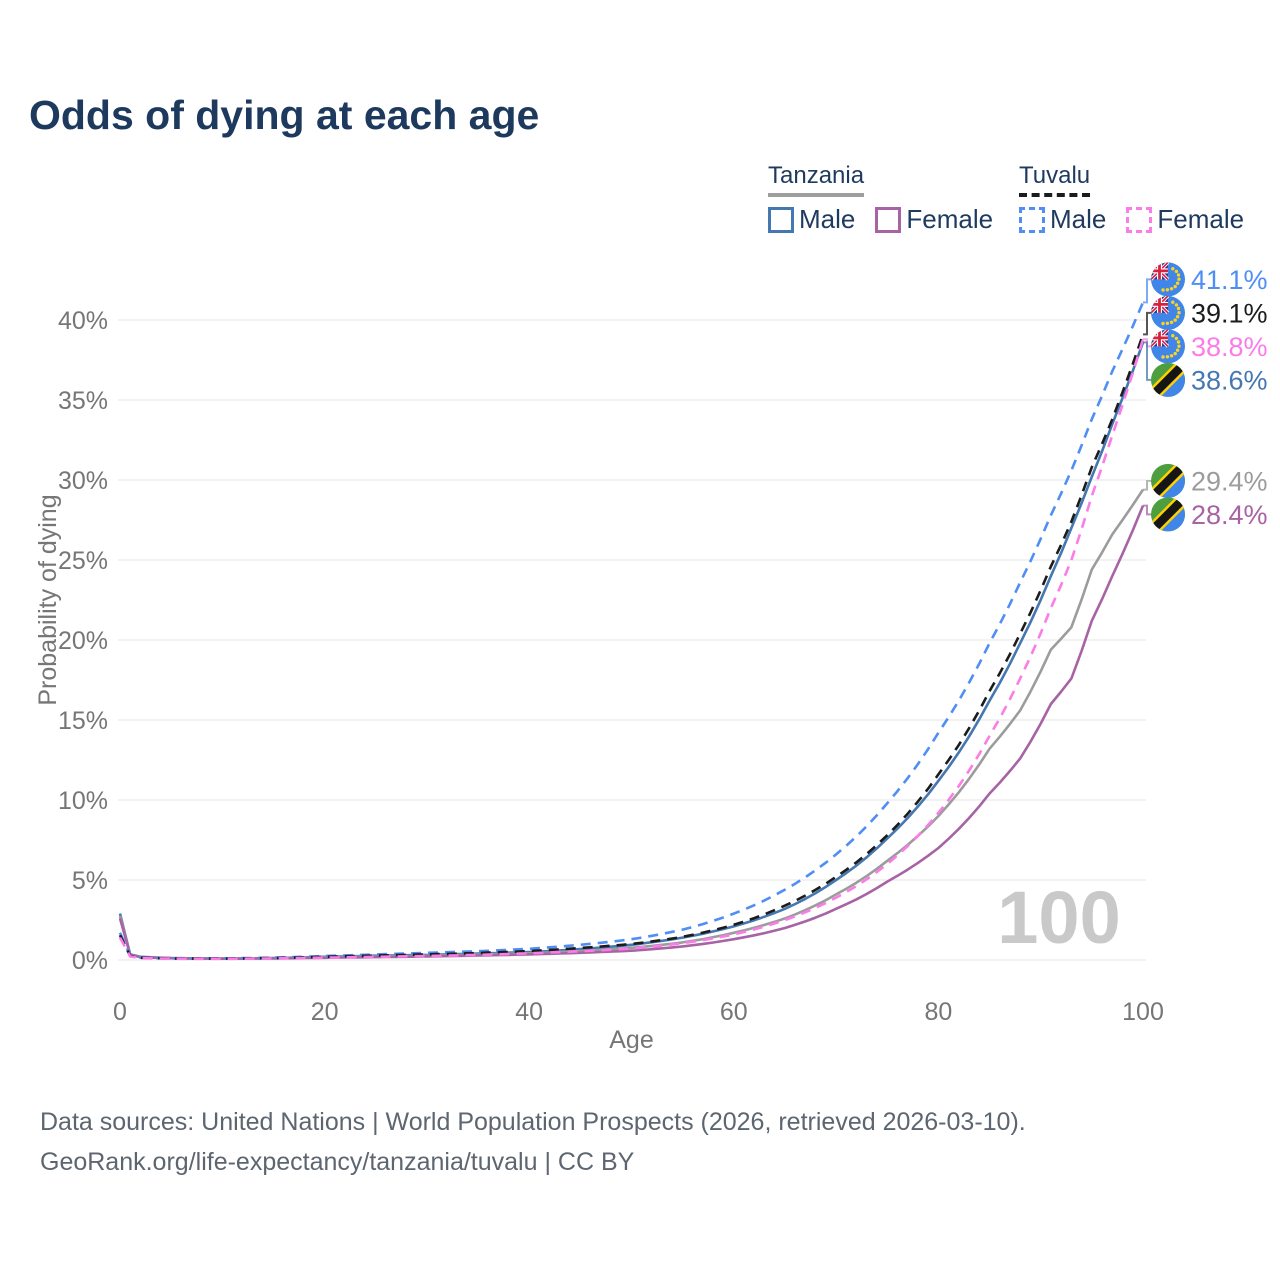 This screenshot has width=1280, height=1280. I want to click on end-label-tuvalu-both: 39.1%, so click(1229, 313).